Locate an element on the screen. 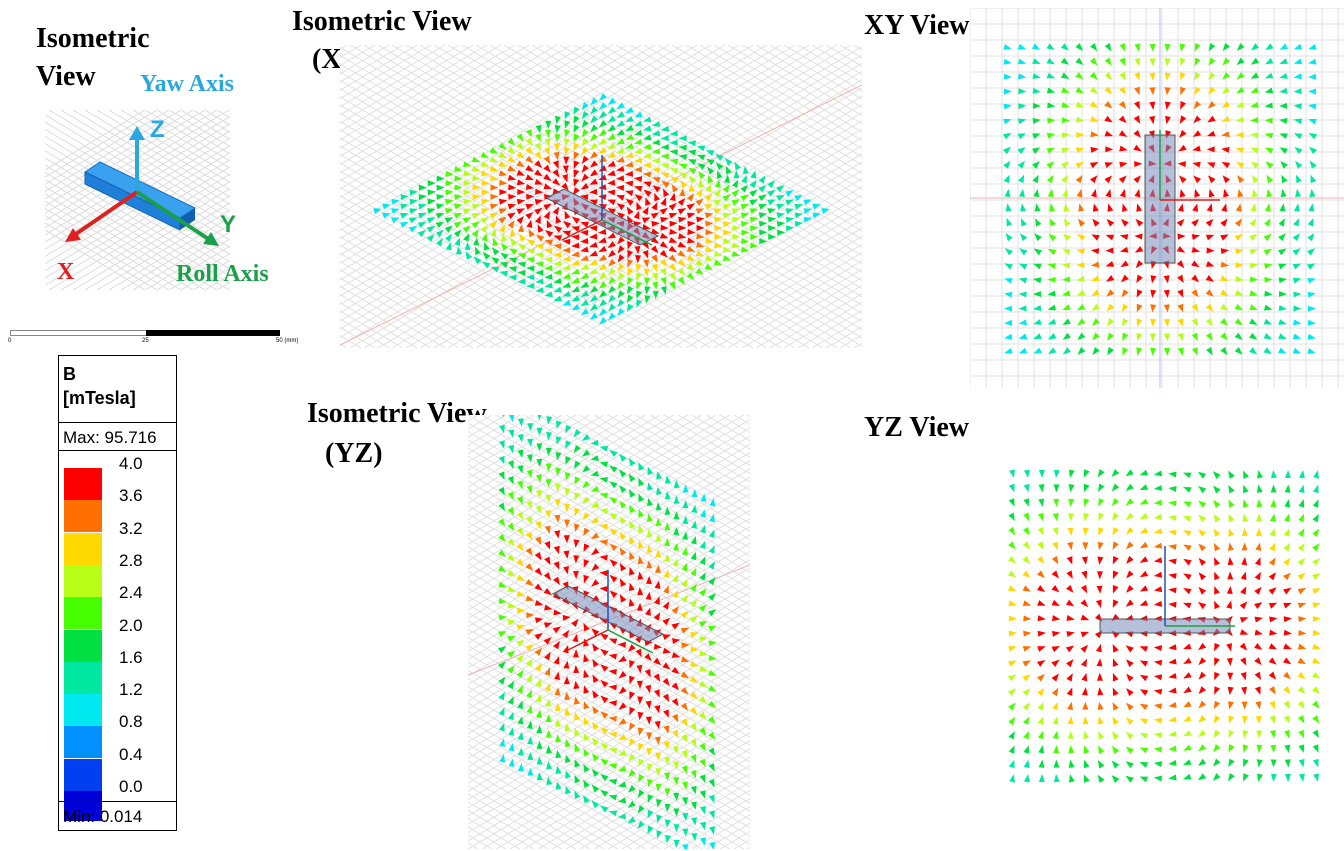 This screenshot has height=851, width=1344. legend-tick: 2.4 is located at coordinates (131, 593).